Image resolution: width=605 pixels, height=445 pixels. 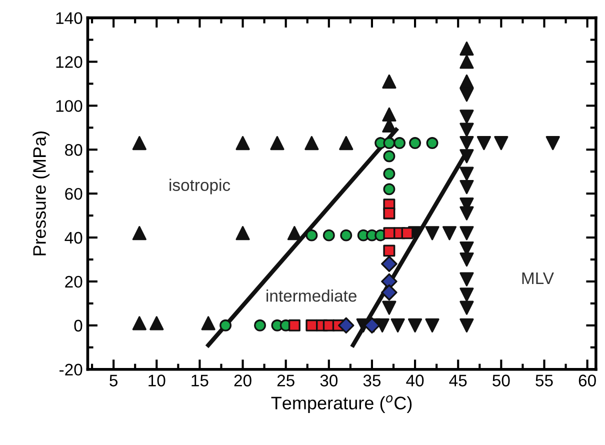 I want to click on x-axis-title: Temperature ($^{o}$C), so click(x=341, y=404).